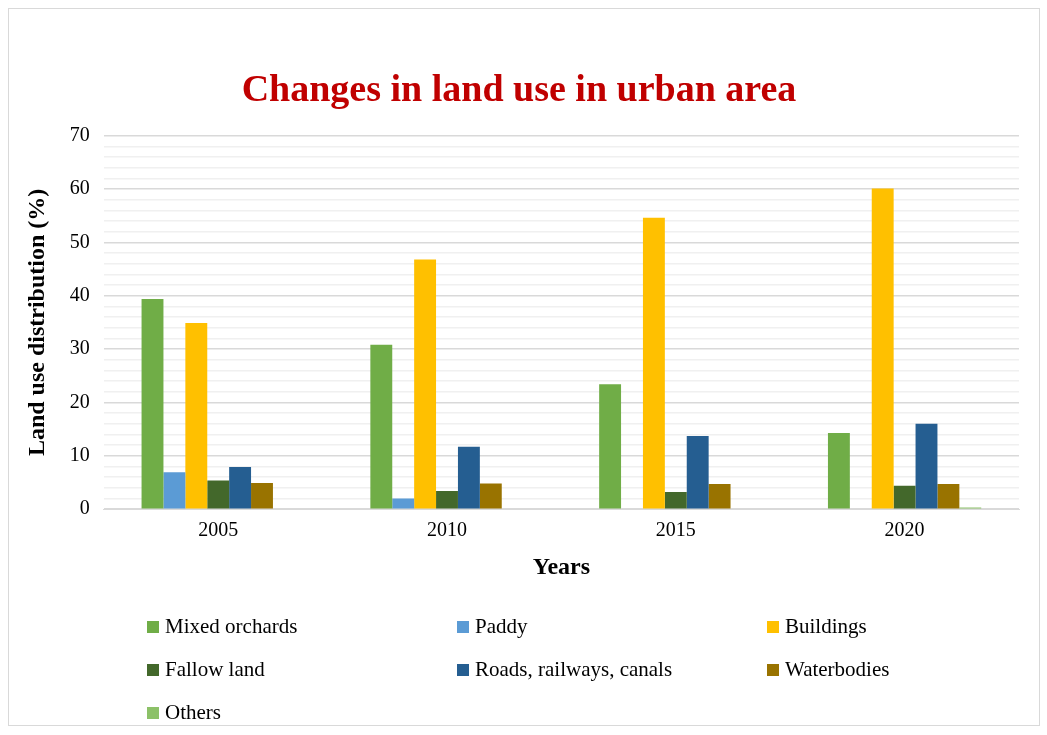  Describe the element at coordinates (837, 669) in the screenshot. I see `legend-label: Waterbodies` at that location.